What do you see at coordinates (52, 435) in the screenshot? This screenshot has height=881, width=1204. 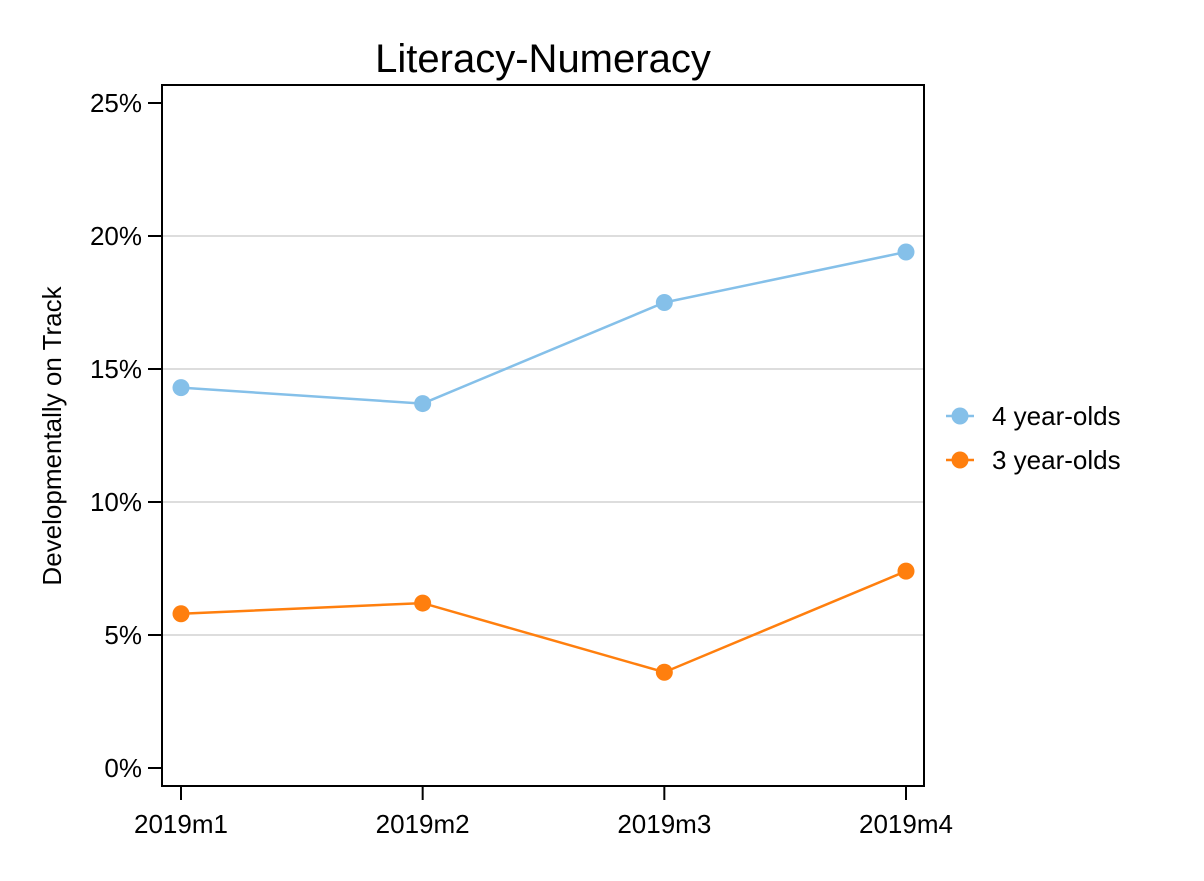 I see `y-axis-label: Developmentally on Track` at bounding box center [52, 435].